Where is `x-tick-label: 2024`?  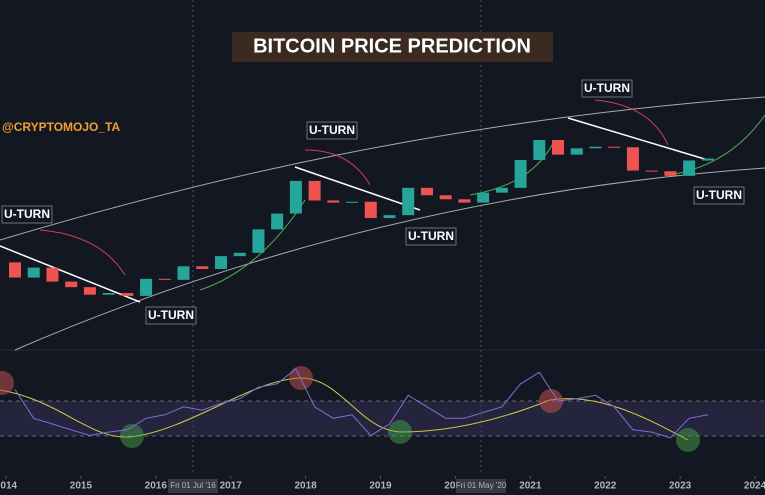 x-tick-label: 2024 is located at coordinates (754, 486).